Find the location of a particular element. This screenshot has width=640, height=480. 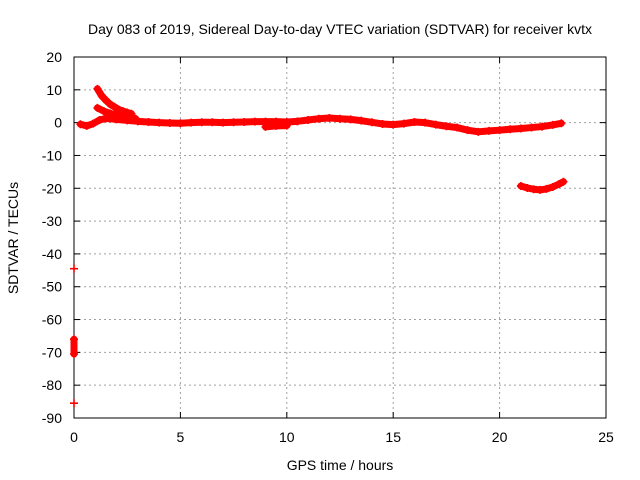

x-tick-label: 25 is located at coordinates (606, 437).